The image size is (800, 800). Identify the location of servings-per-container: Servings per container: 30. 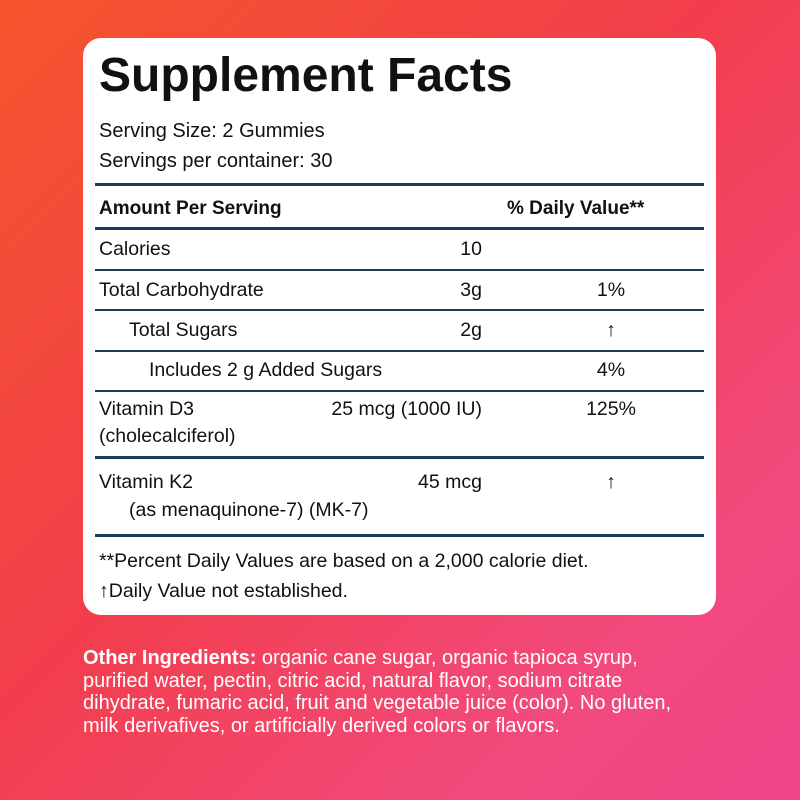
(216, 161).